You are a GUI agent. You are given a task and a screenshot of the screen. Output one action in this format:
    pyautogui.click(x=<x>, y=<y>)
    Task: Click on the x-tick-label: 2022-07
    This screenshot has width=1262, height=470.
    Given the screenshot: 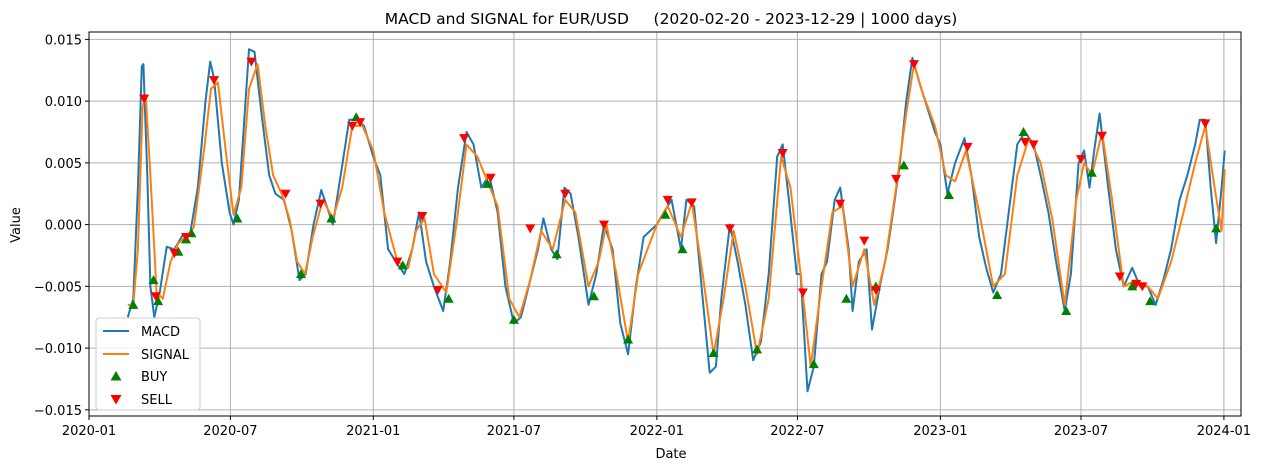 What is the action you would take?
    pyautogui.click(x=797, y=431)
    